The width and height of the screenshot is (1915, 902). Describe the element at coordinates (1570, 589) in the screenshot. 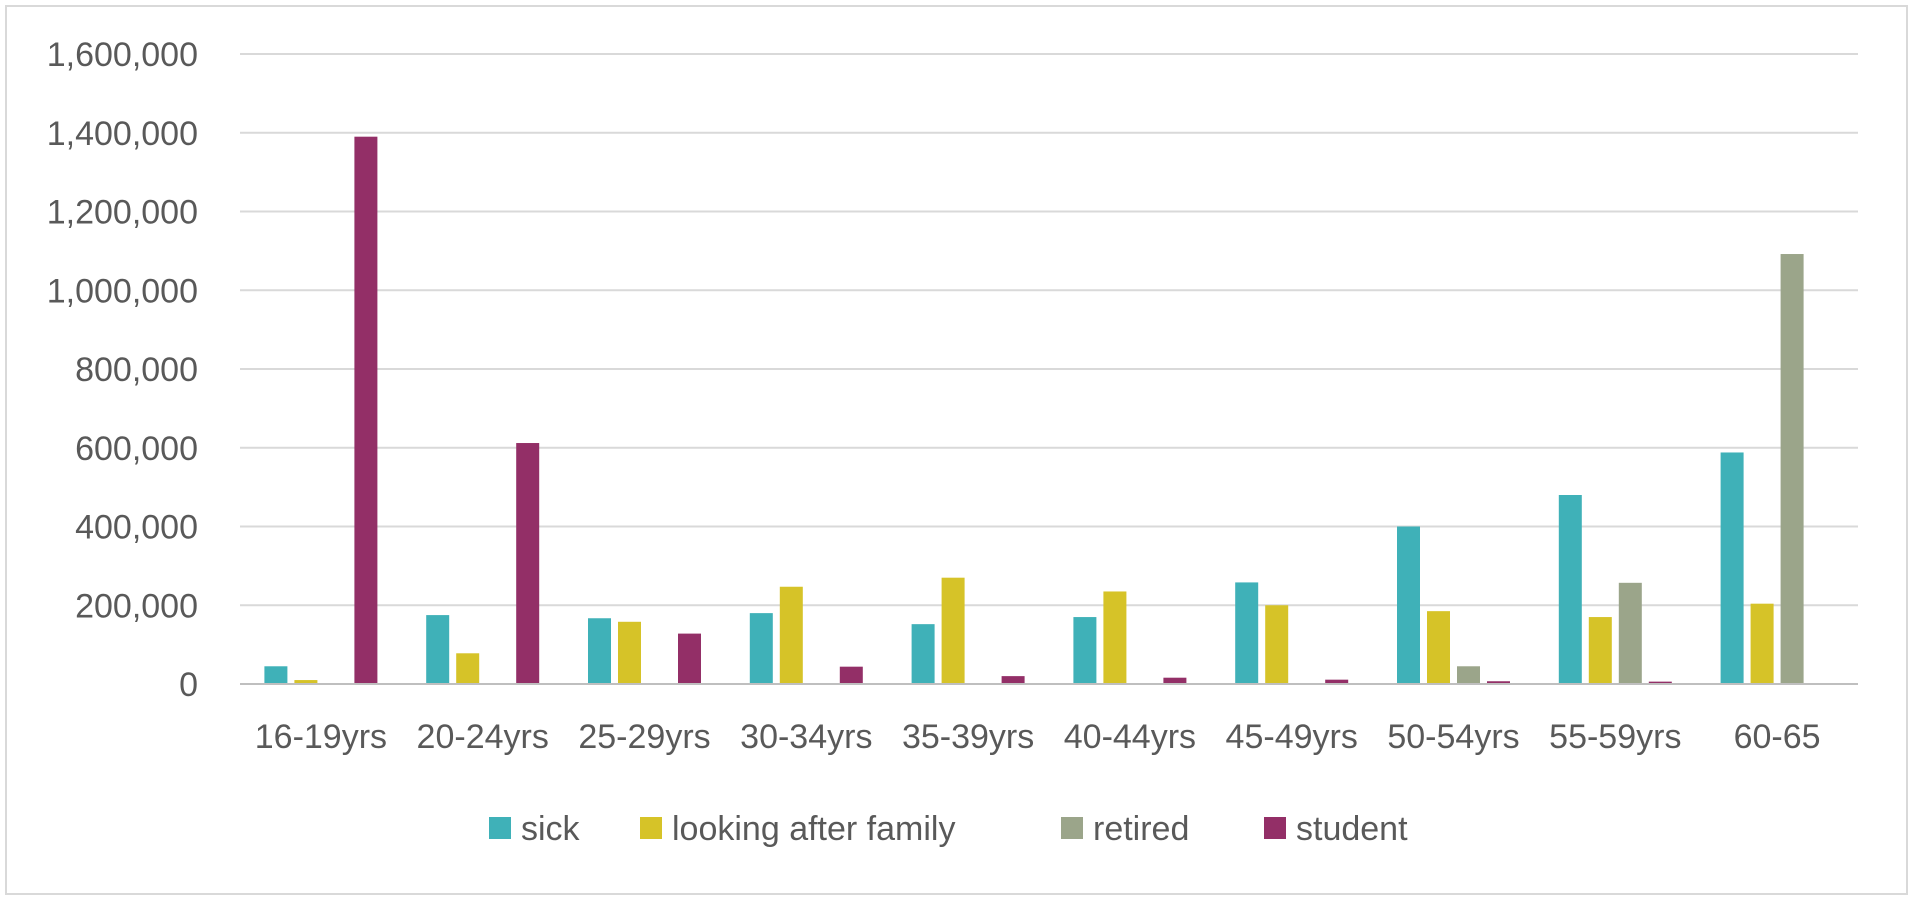

I see `bar-sick-55-59yrs` at that location.